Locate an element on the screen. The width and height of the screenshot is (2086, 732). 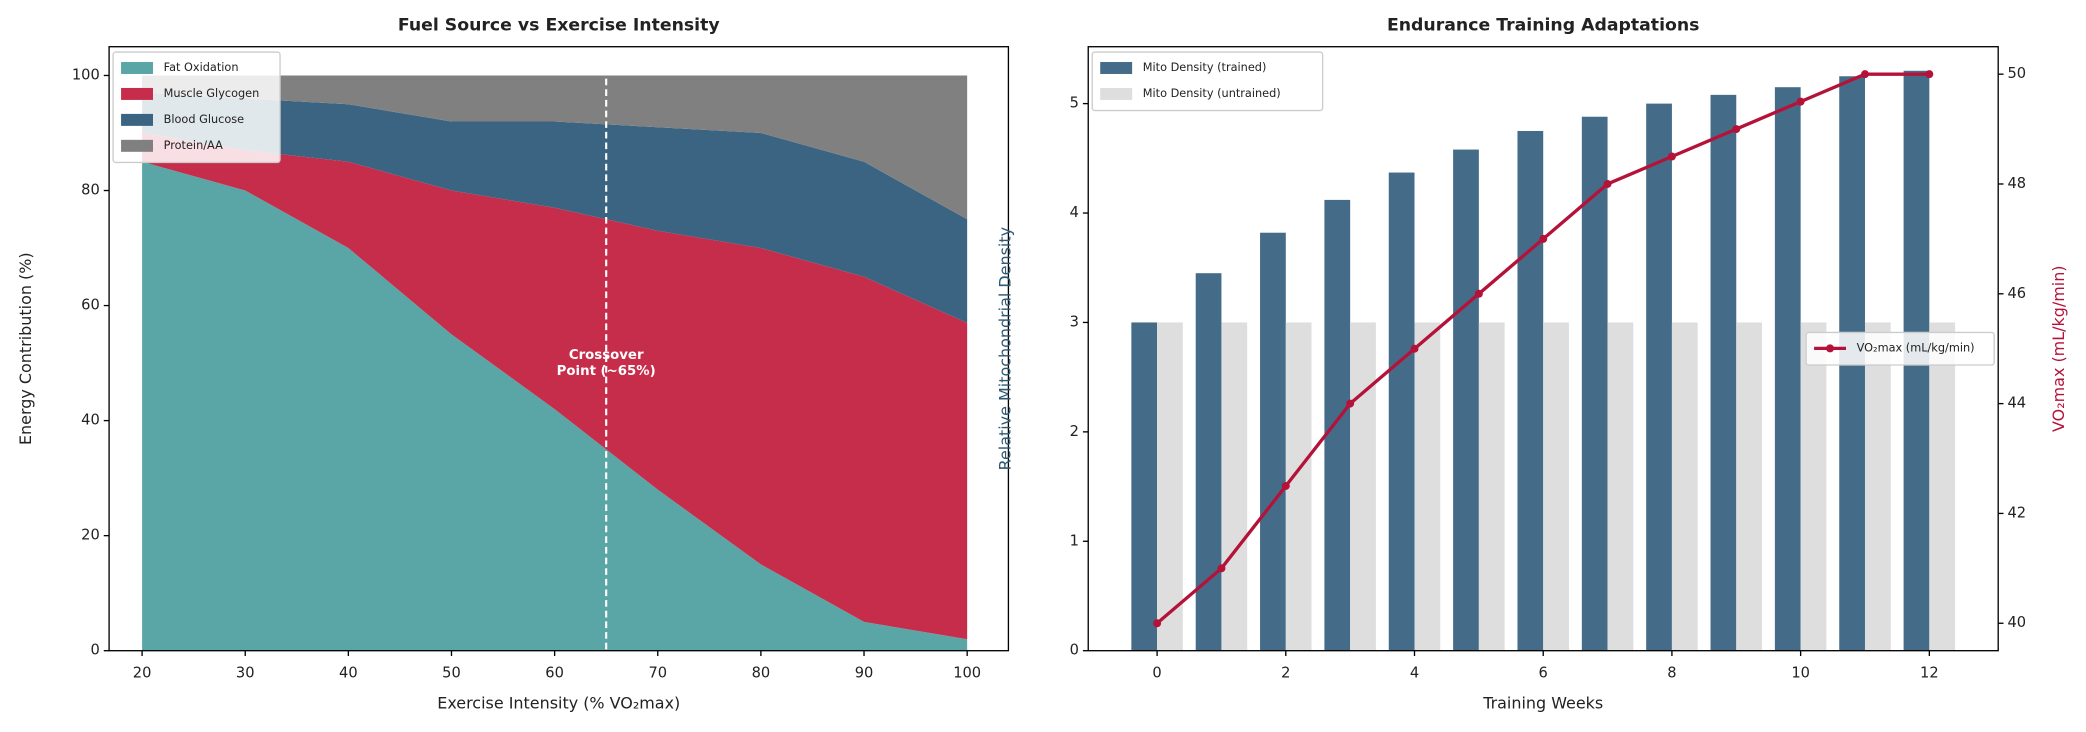
y-tick-label: 60 is located at coordinates (90, 305).